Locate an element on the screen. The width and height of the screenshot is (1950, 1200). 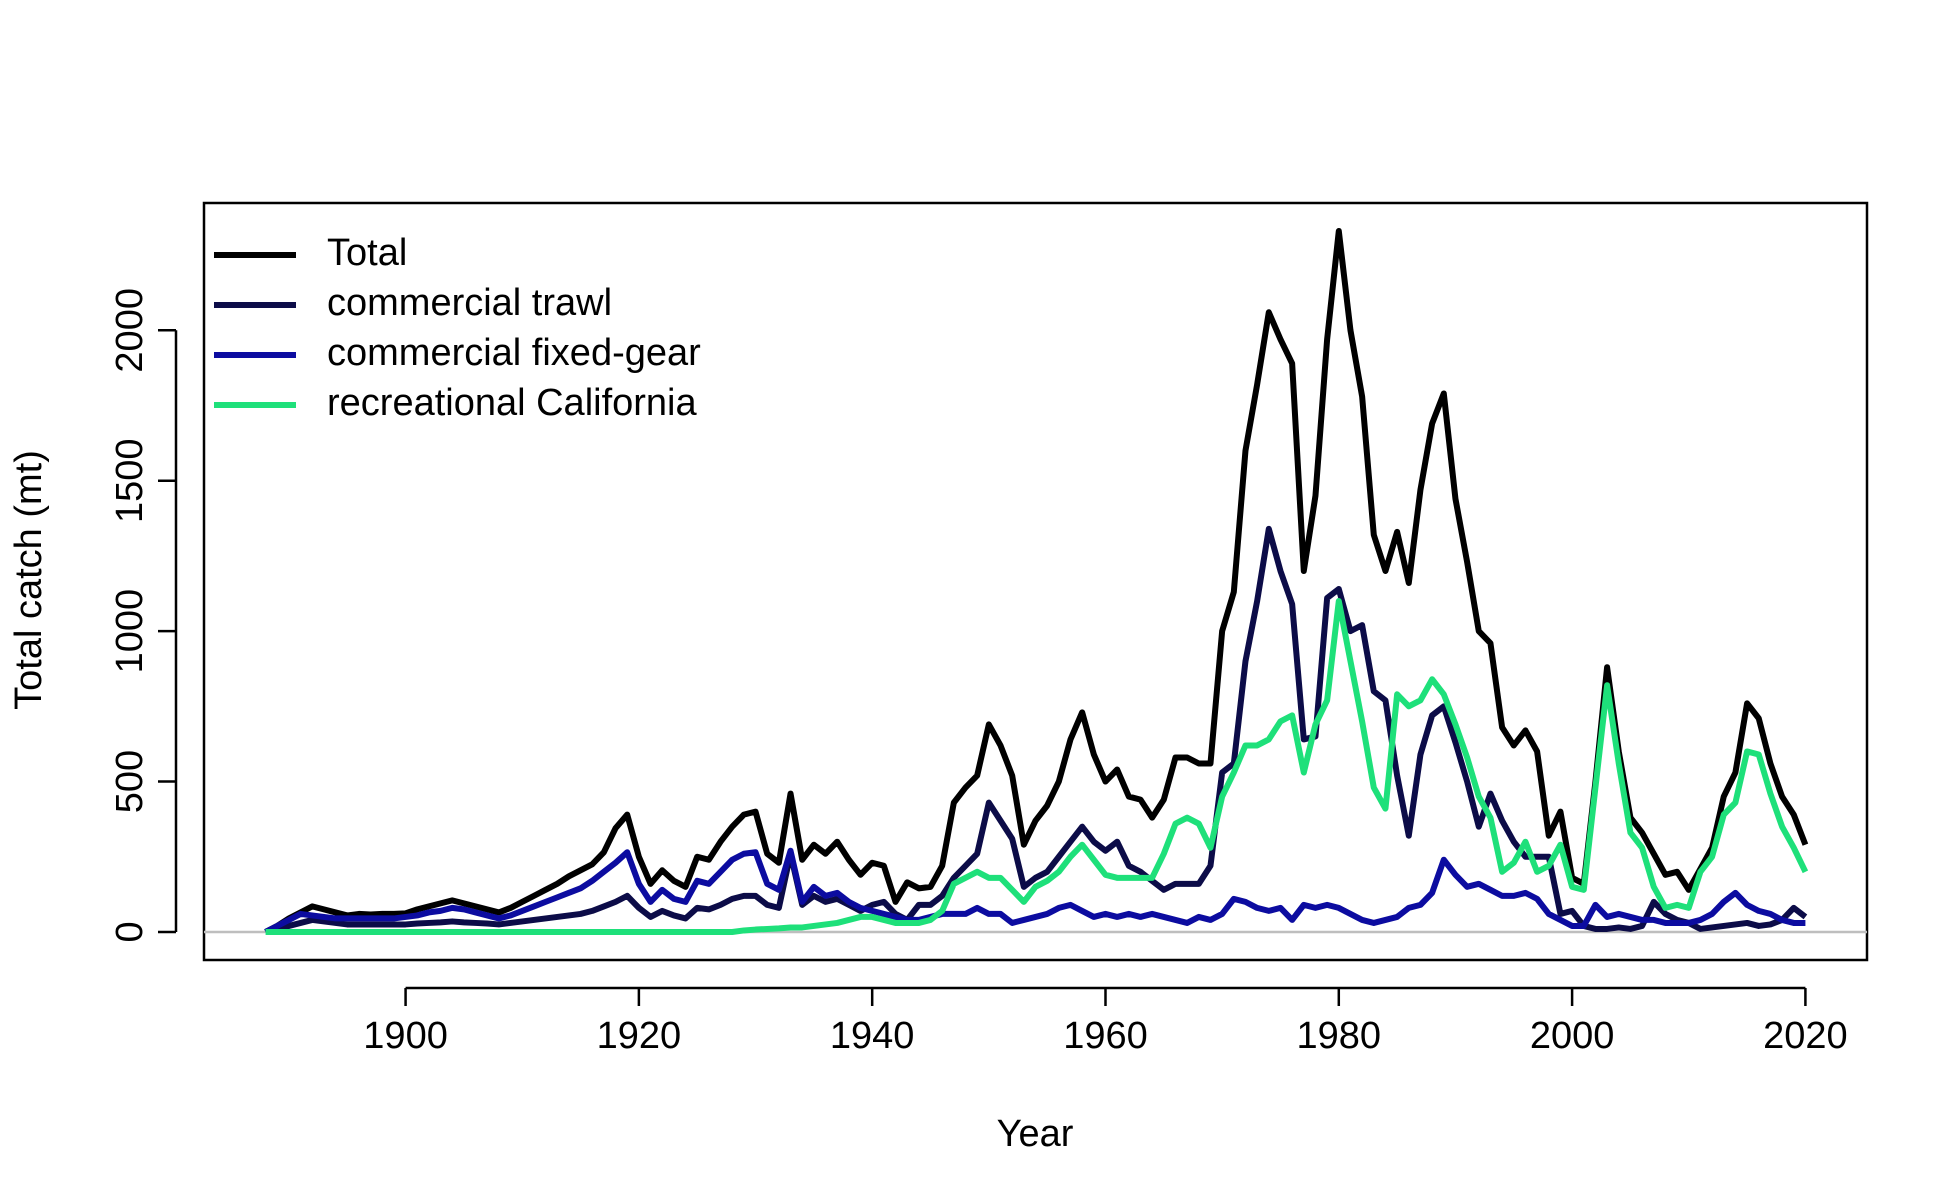
x-tick-label: 1900 is located at coordinates (405, 1036).